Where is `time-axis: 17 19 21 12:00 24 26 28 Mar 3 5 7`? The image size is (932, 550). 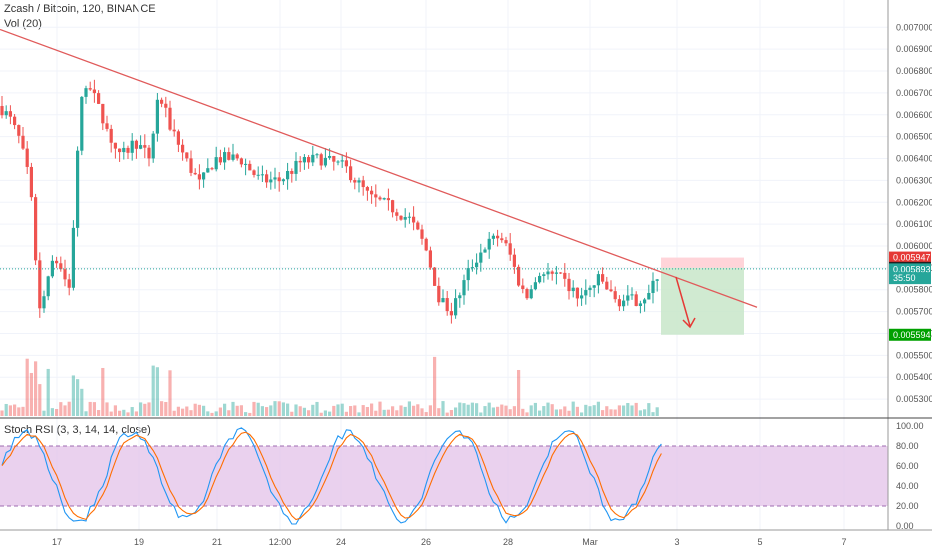
time-axis: 17 19 21 12:00 24 26 28 Mar 3 5 7 is located at coordinates (449, 542).